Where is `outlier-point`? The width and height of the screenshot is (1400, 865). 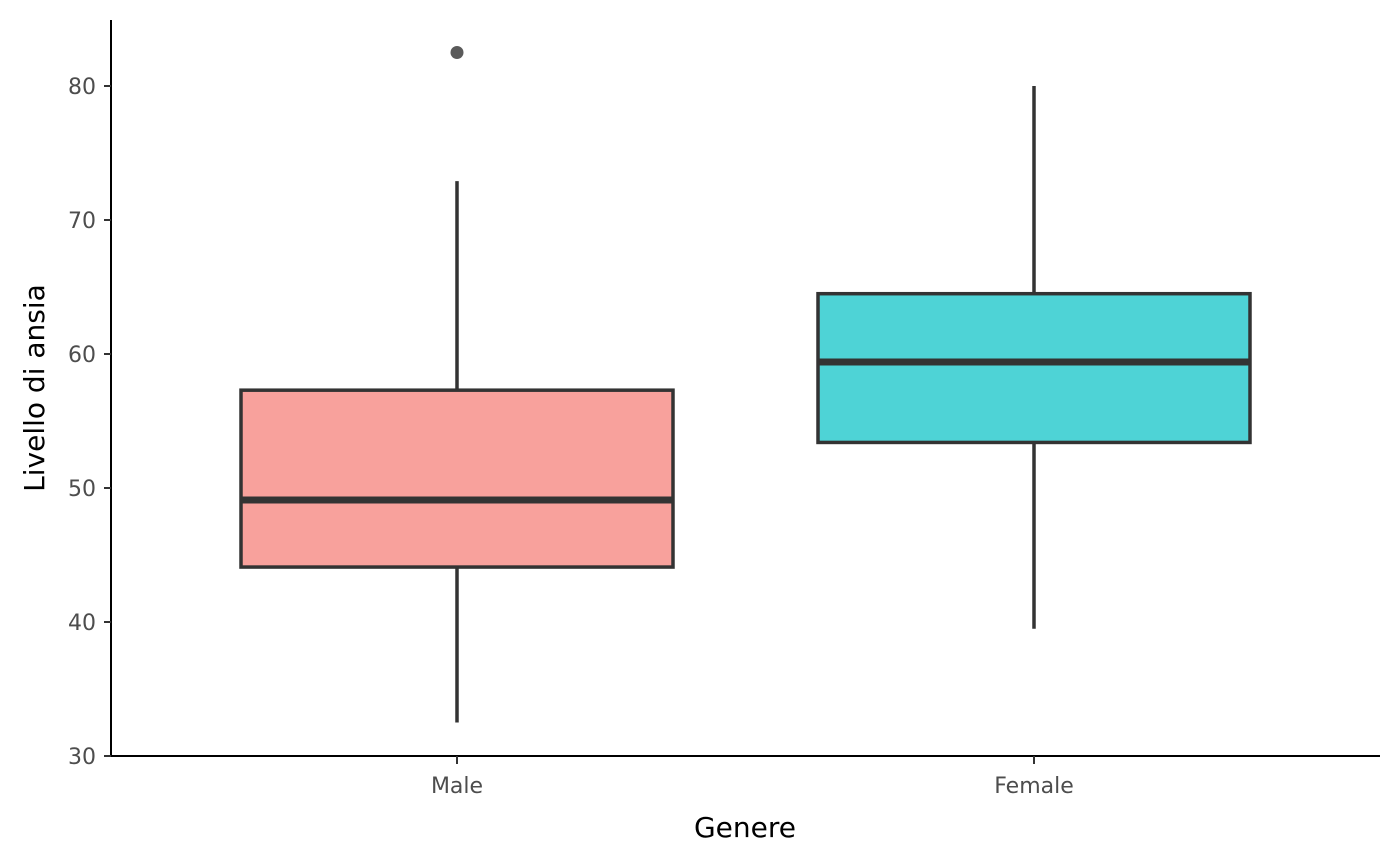 outlier-point is located at coordinates (457, 52).